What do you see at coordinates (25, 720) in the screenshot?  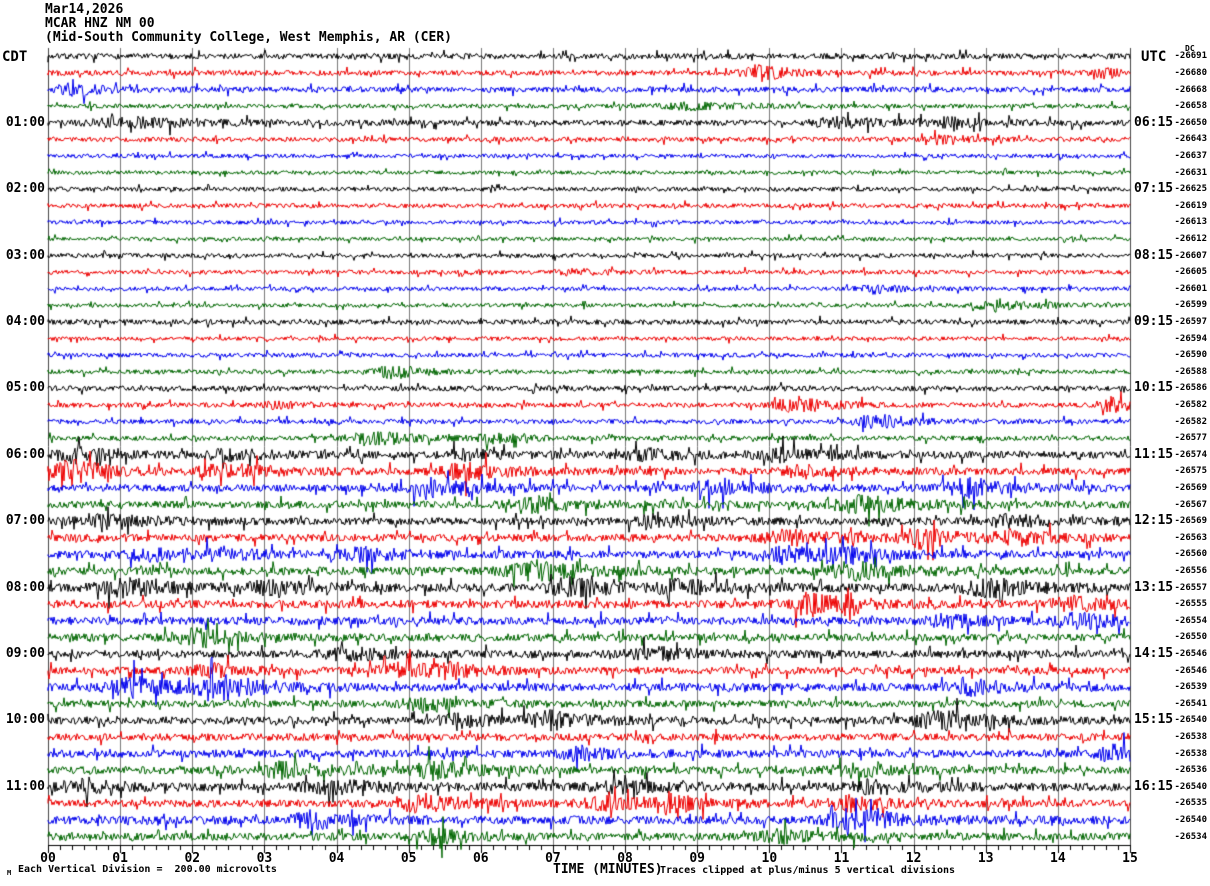 I see `cdt-label: 10:00` at bounding box center [25, 720].